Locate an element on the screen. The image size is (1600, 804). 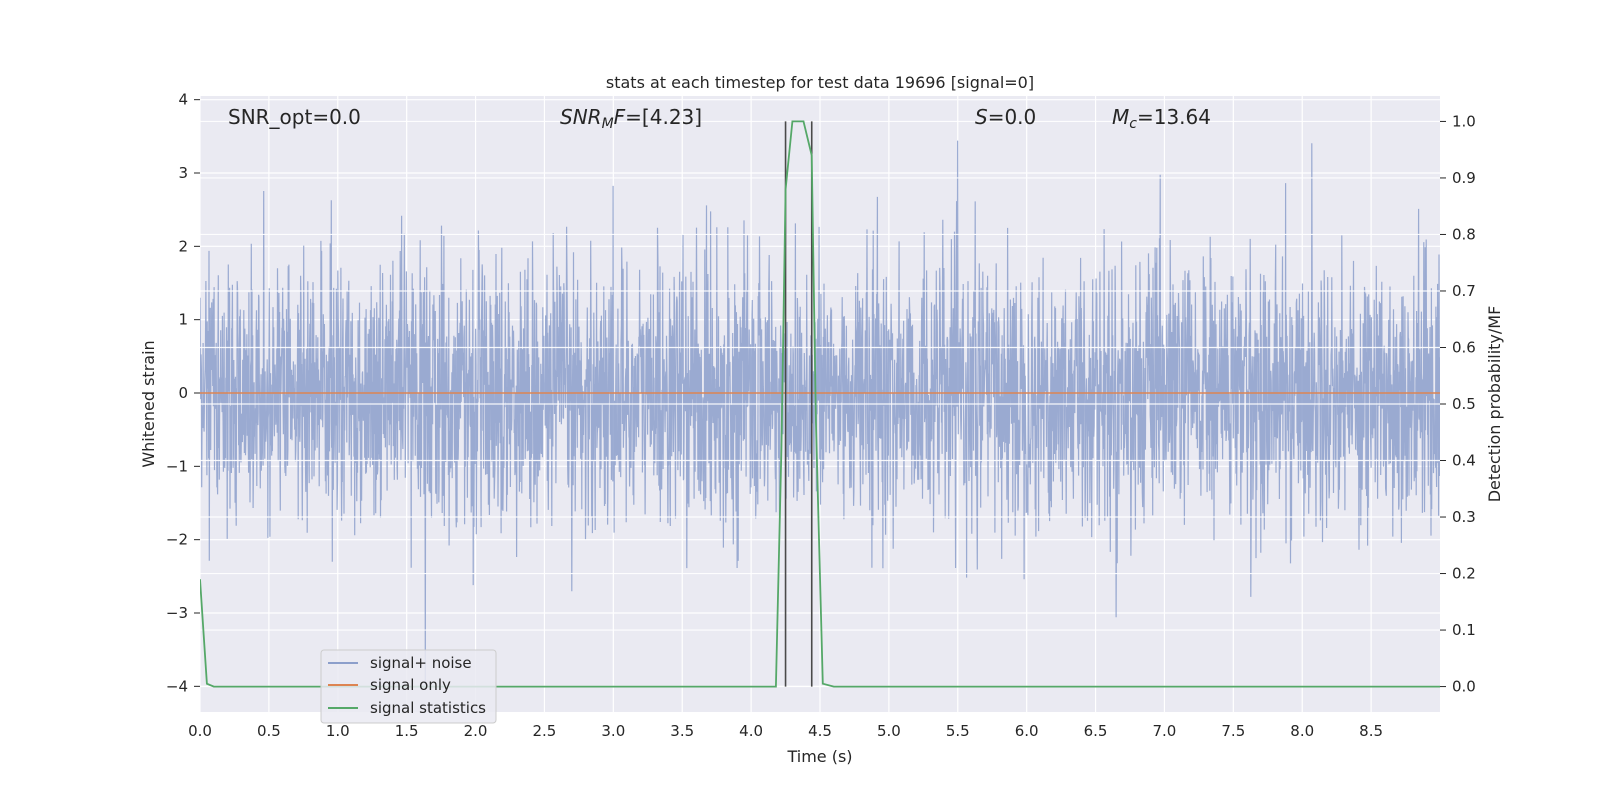
x-tick-label: 2.5 is located at coordinates (545, 731).